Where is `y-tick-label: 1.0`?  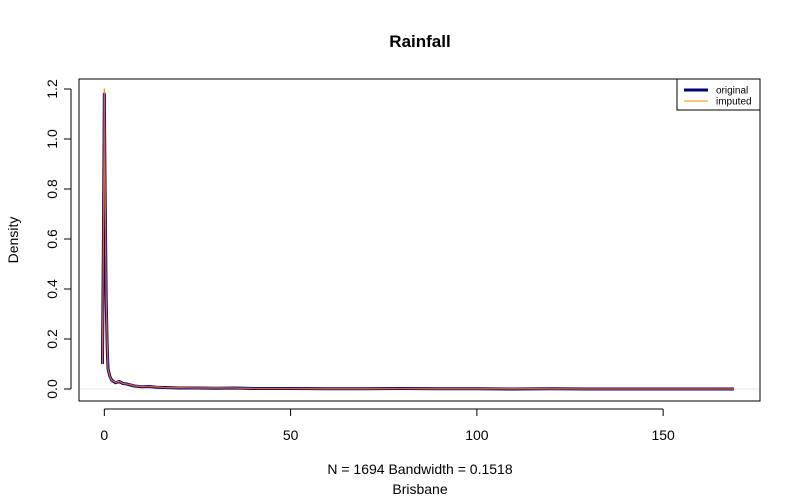 y-tick-label: 1.0 is located at coordinates (52, 139).